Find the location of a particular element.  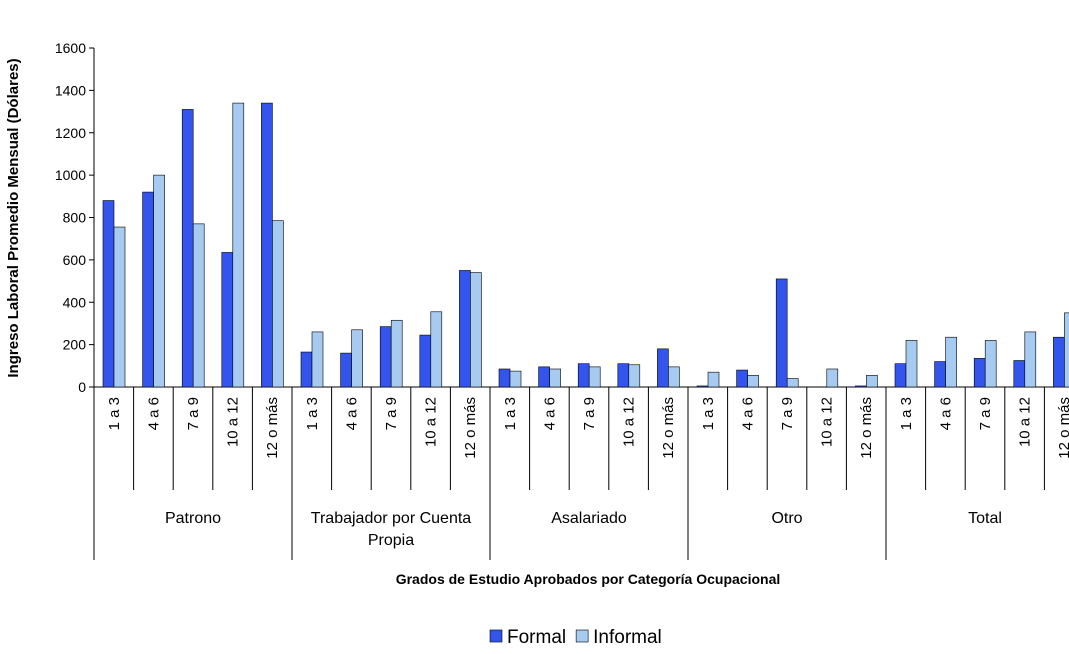

y-tick-label: 0 is located at coordinates (82, 387).